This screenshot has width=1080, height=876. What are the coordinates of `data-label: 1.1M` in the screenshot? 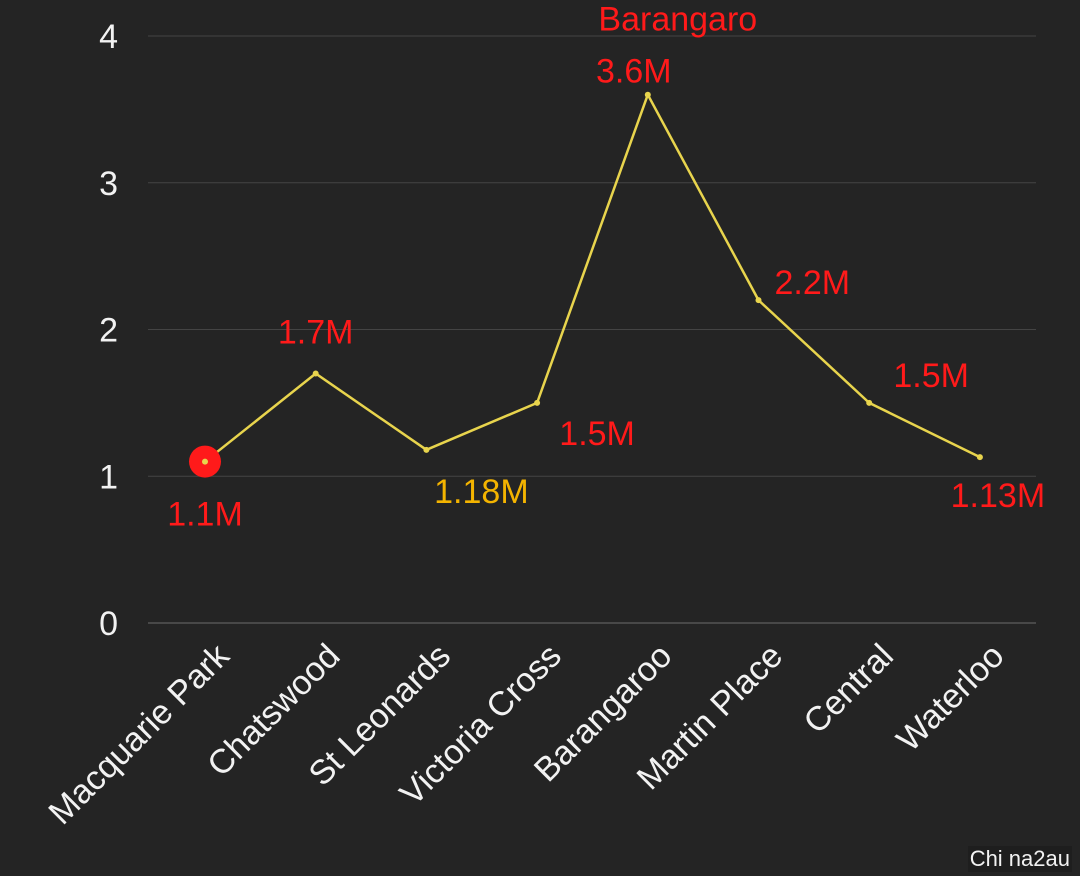 It's located at (205, 515).